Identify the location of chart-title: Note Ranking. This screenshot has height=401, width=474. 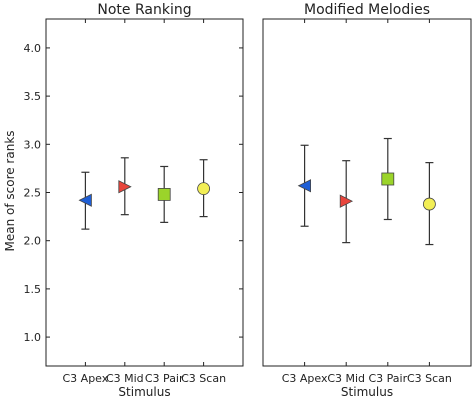
(144, 10).